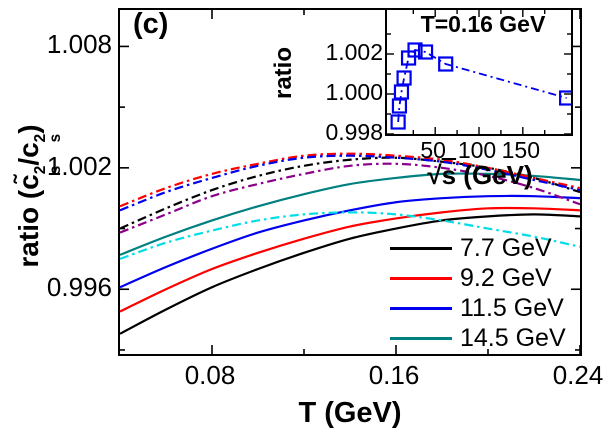 The width and height of the screenshot is (613, 439). Describe the element at coordinates (350, 413) in the screenshot. I see `x-axis-label: T (GeV)` at that location.